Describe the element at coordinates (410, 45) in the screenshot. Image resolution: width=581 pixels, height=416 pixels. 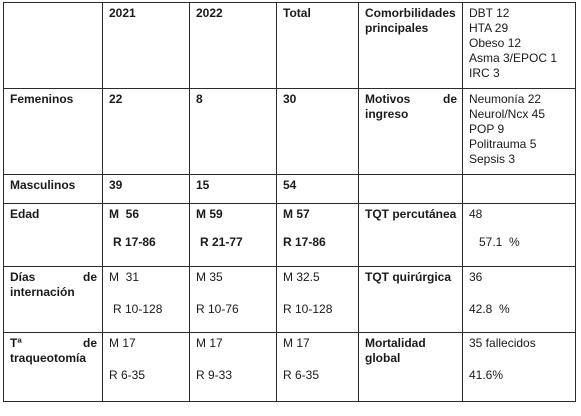
I see `comorbilidades-label: Comorbilidades principales` at that location.